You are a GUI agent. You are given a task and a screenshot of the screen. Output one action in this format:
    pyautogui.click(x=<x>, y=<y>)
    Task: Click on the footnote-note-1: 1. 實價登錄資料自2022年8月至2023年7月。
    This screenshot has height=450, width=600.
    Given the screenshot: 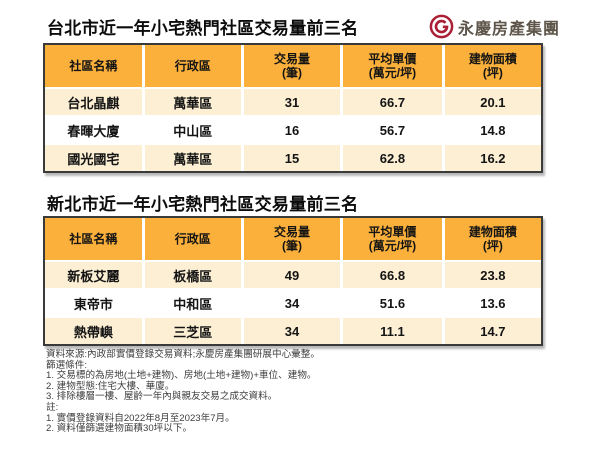 What is the action you would take?
    pyautogui.click(x=140, y=418)
    